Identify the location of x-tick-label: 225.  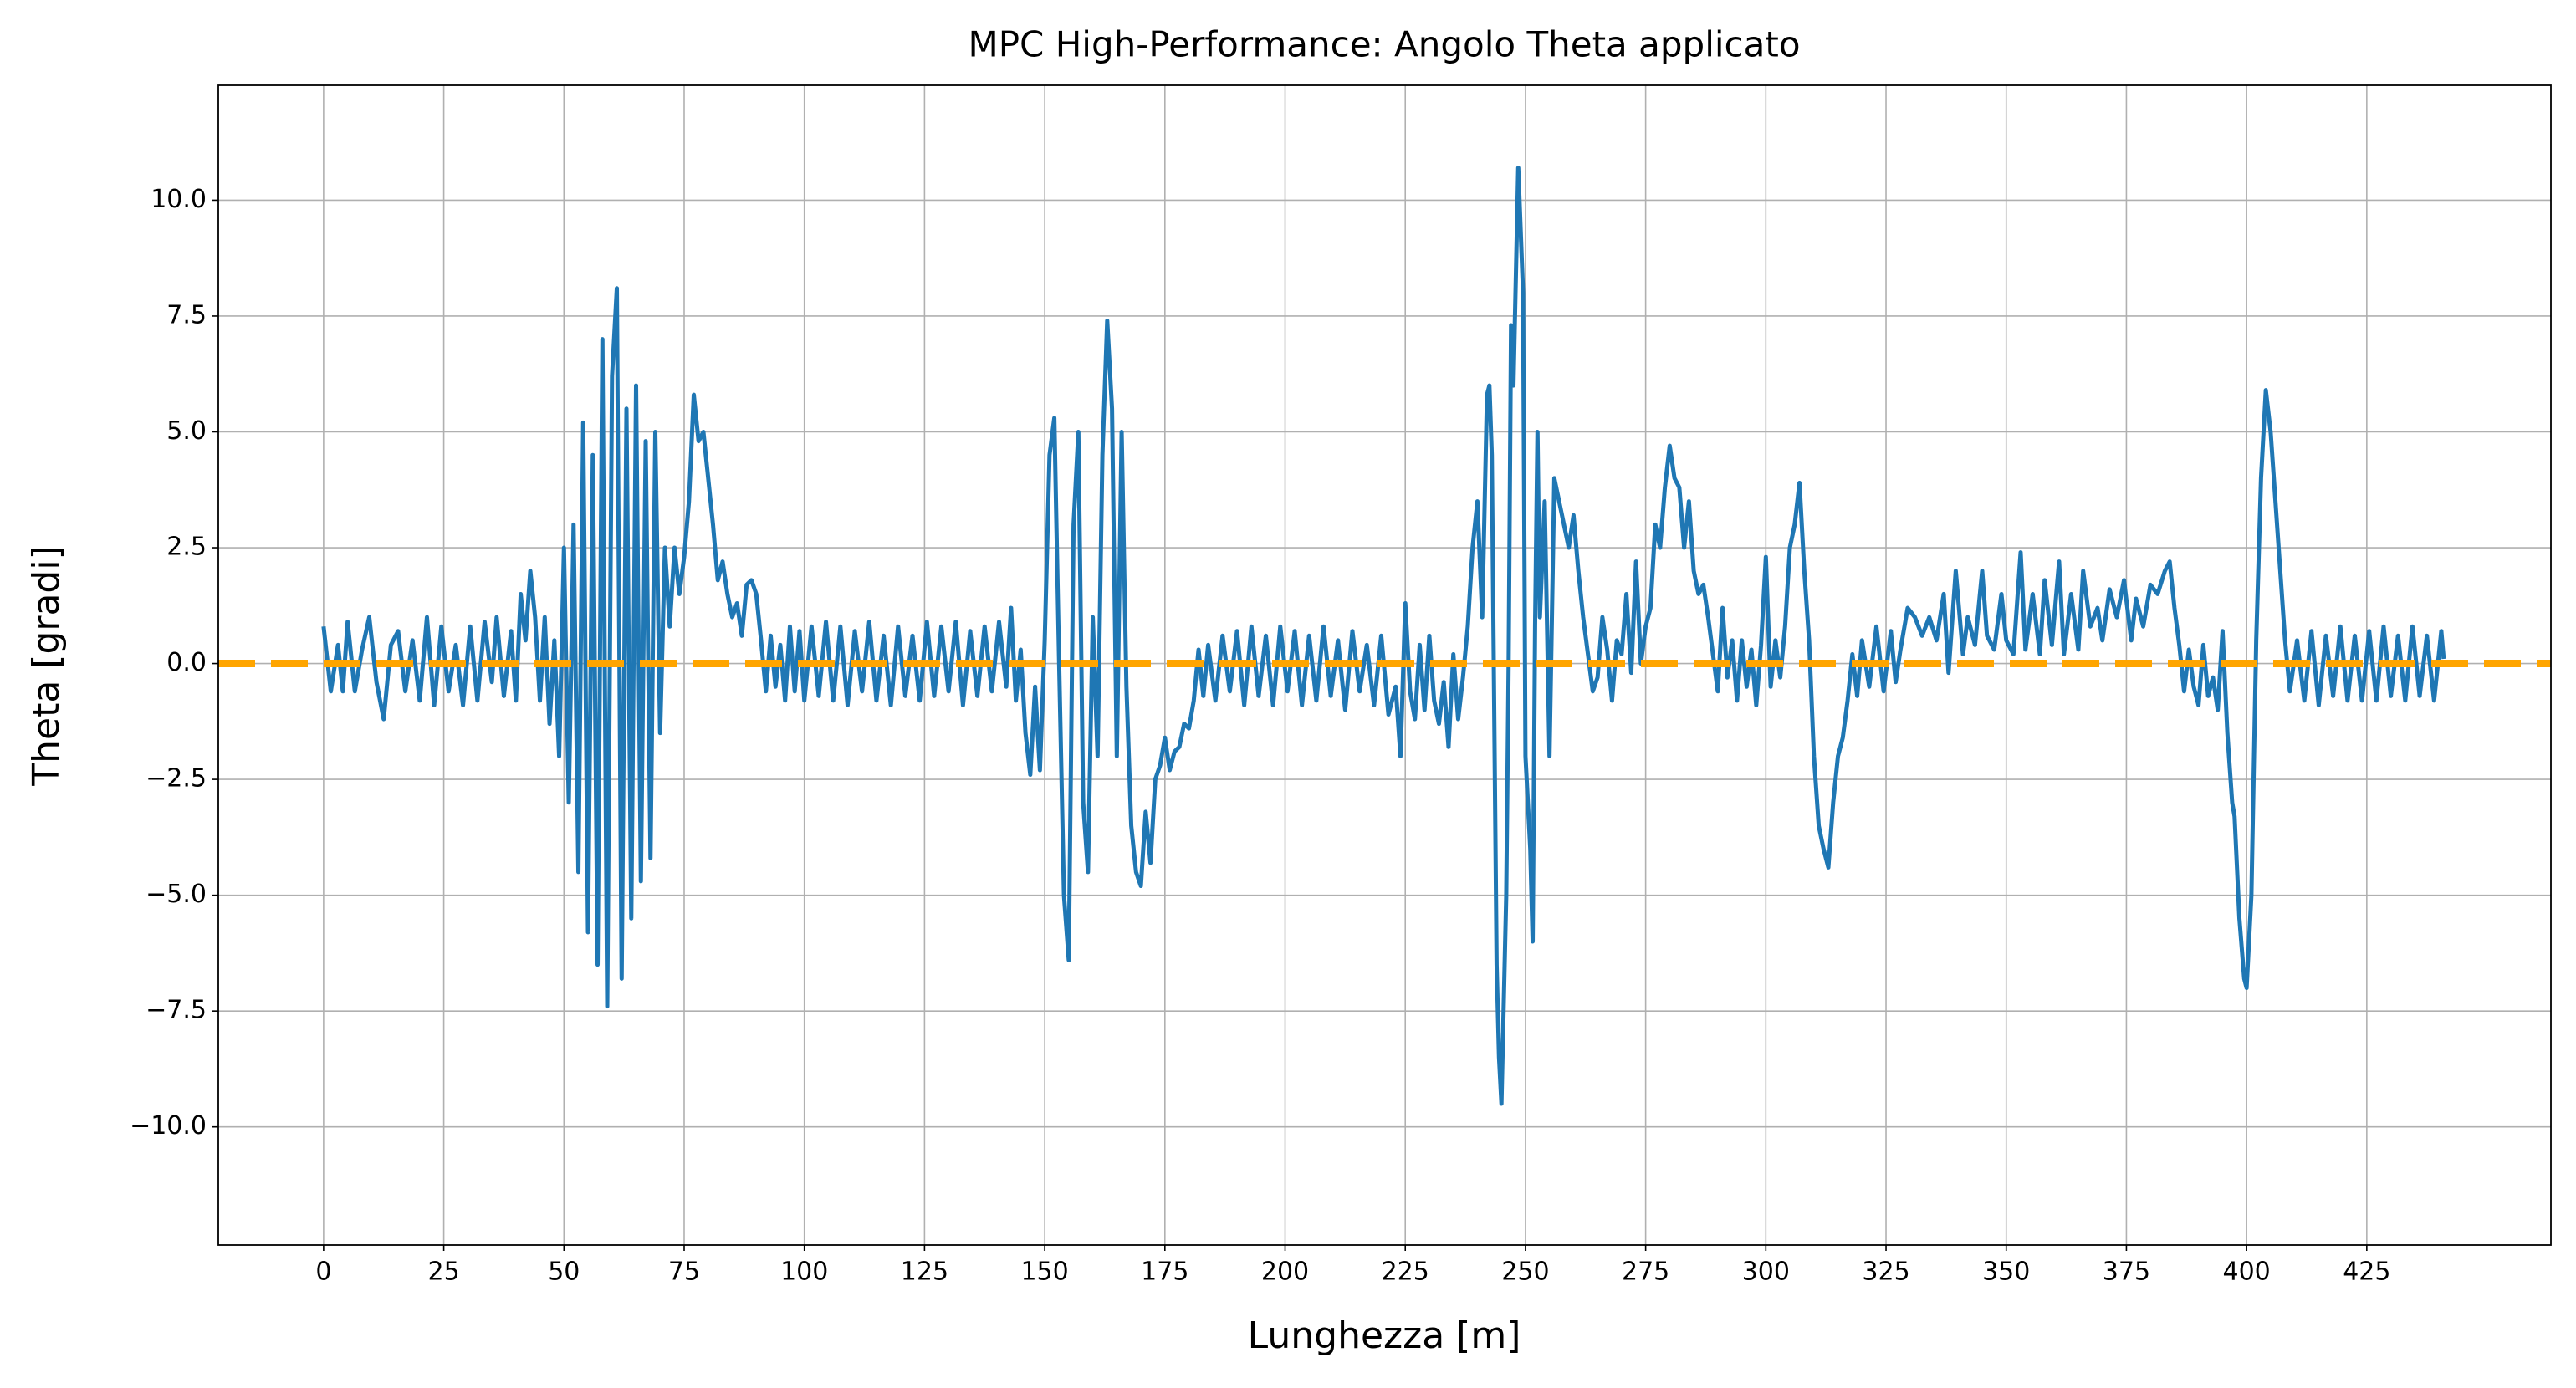
(1405, 1272).